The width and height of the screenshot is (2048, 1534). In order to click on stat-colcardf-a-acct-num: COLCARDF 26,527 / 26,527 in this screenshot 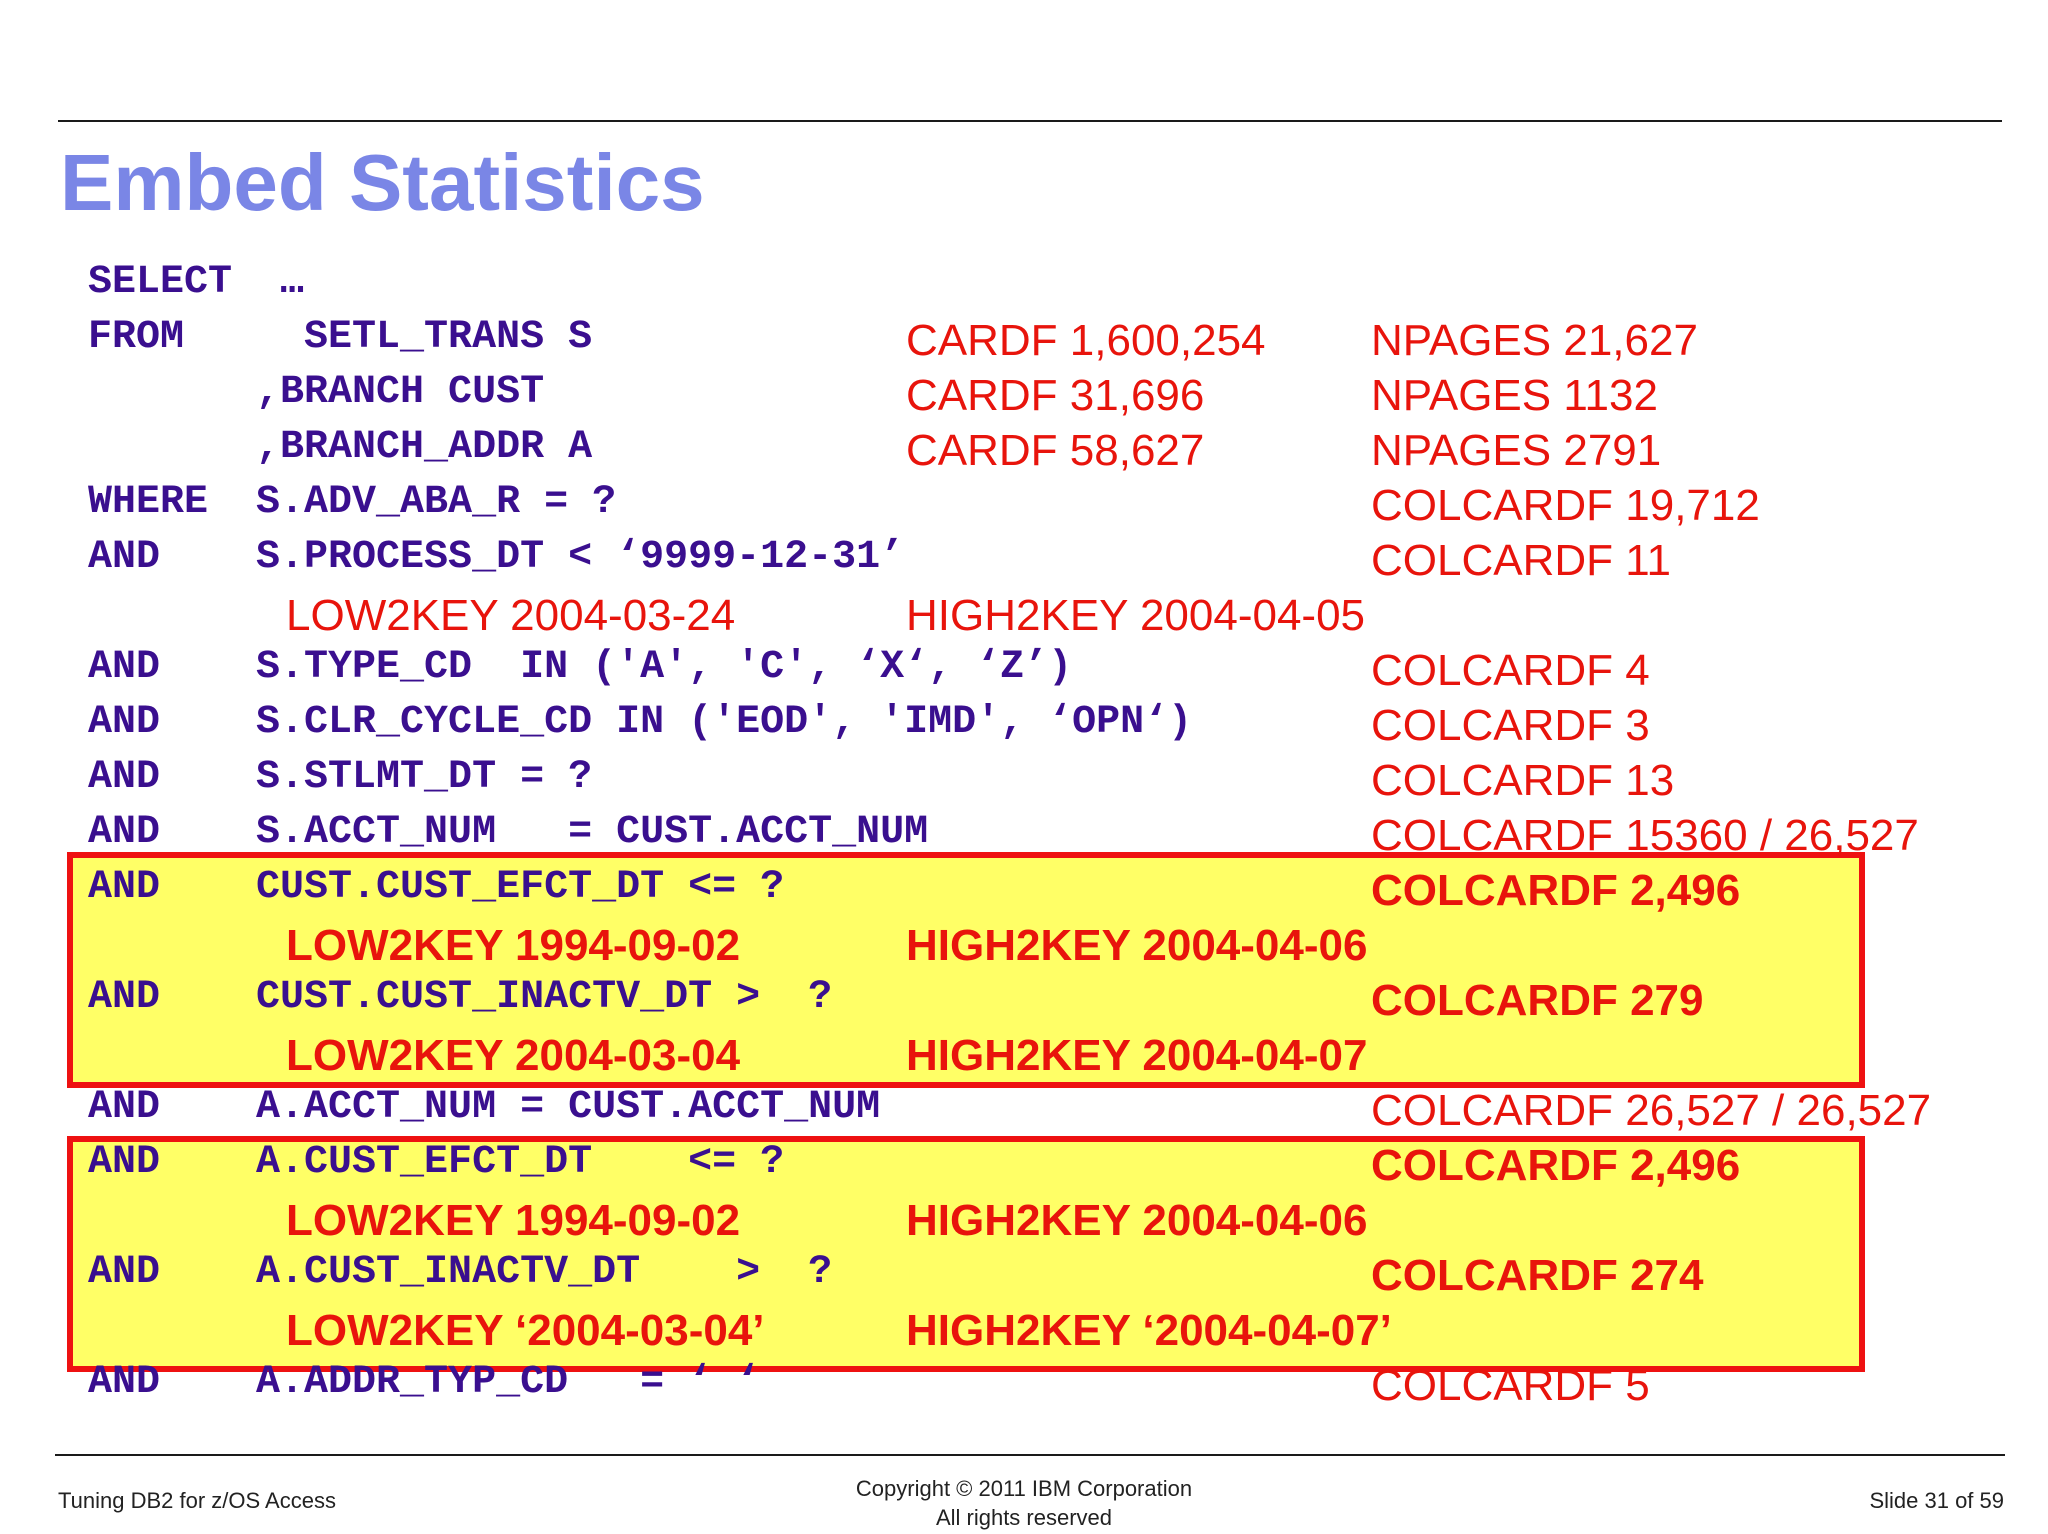, I will do `click(1651, 1110)`.